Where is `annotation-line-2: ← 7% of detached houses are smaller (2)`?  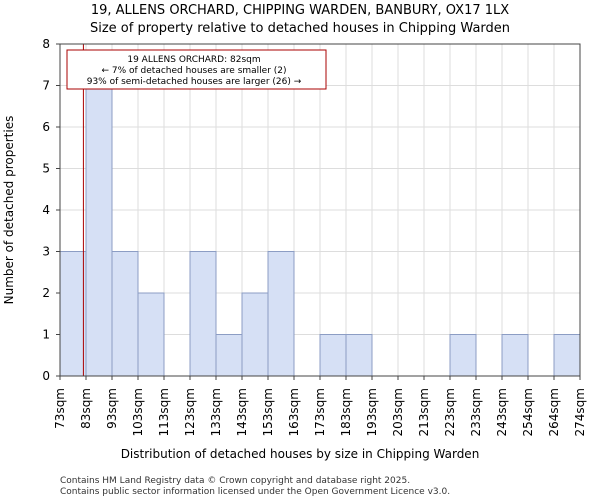
annotation-line-2: ← 7% of detached houses are smaller (2) is located at coordinates (193, 71).